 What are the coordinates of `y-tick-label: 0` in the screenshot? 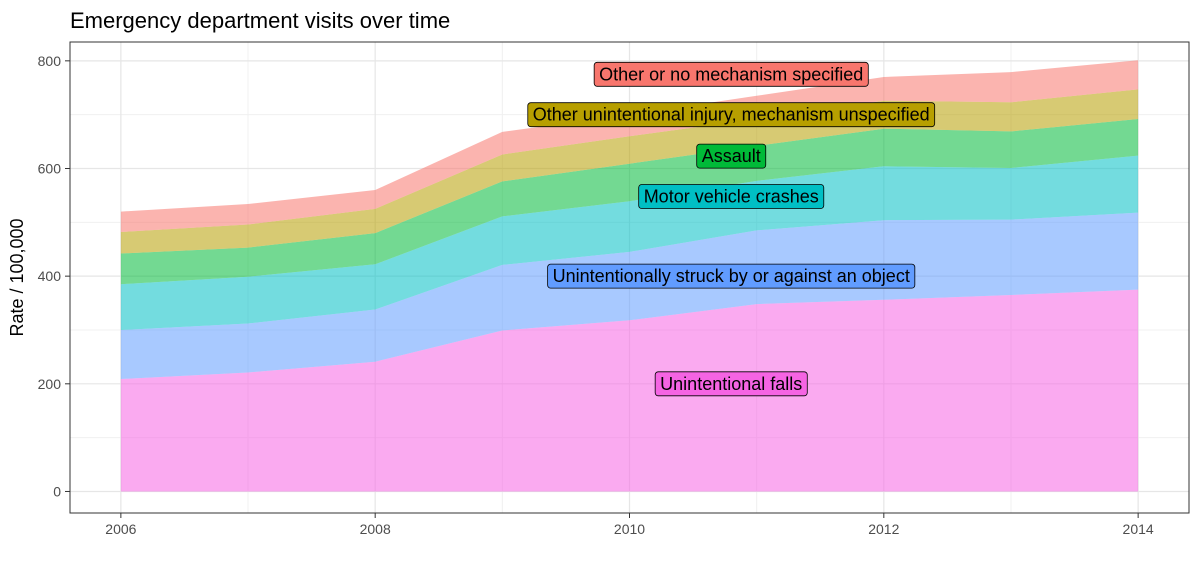 It's located at (57, 491).